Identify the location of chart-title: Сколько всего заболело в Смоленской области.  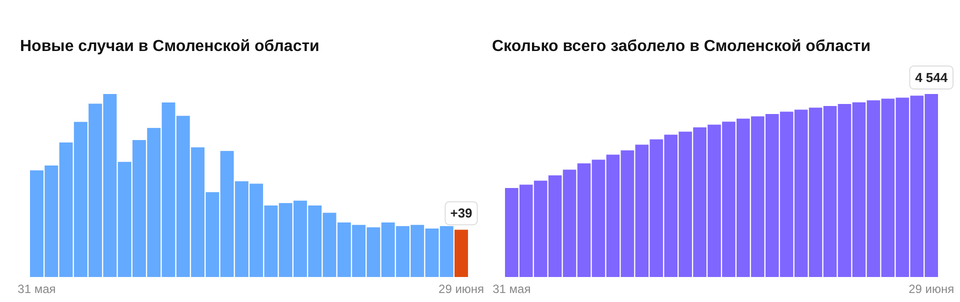
(681, 46).